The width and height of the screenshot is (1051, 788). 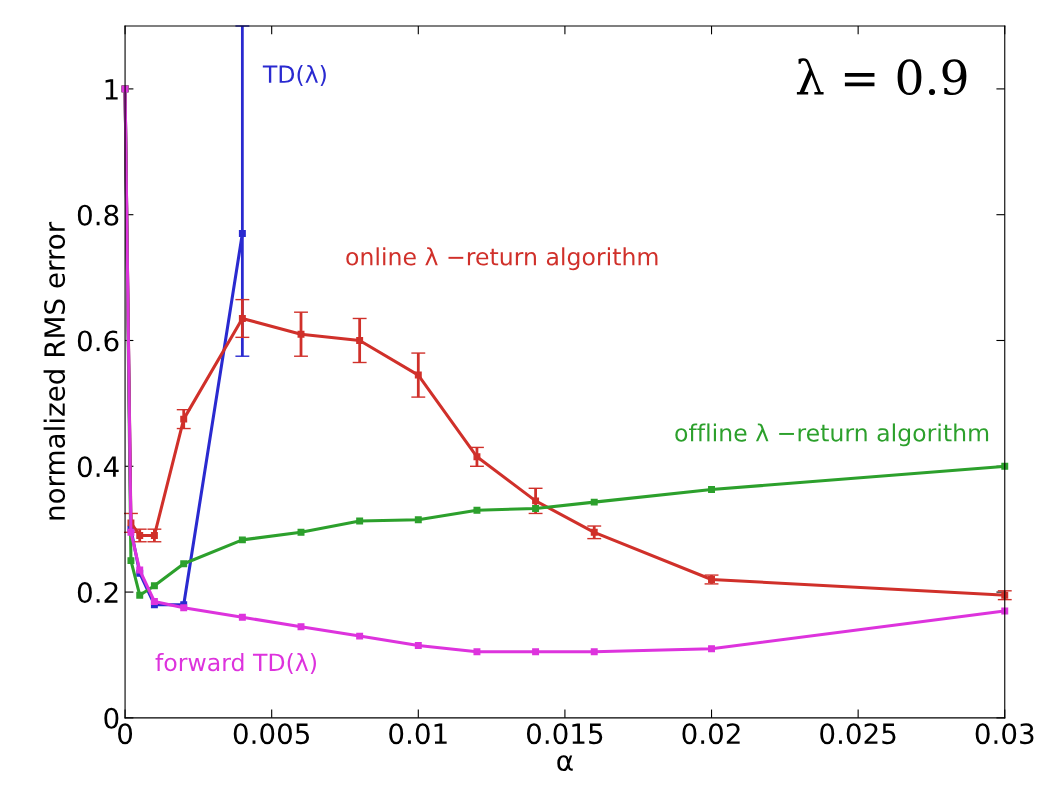 What do you see at coordinates (111, 718) in the screenshot?
I see `y-tick-label: 0` at bounding box center [111, 718].